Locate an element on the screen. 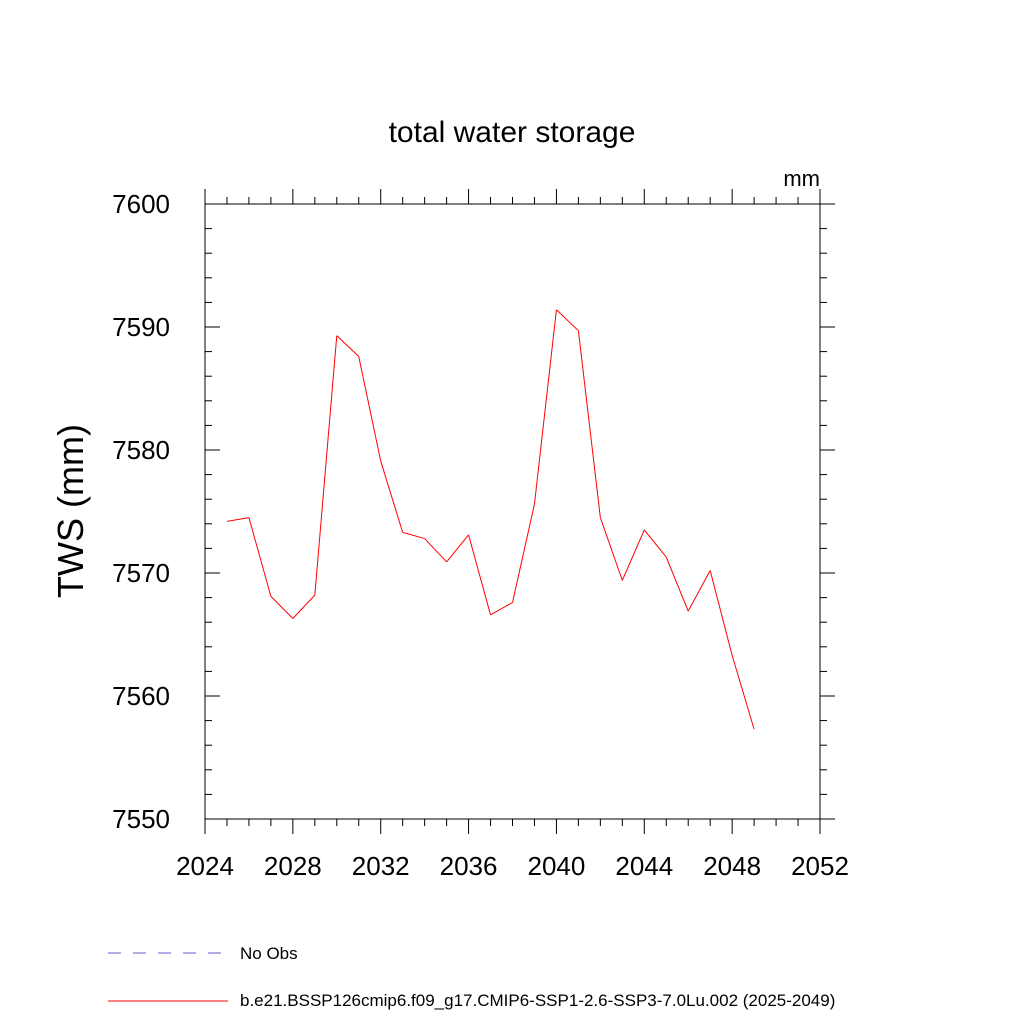 Image resolution: width=1024 pixels, height=1024 pixels. x-tick-label: 2036 is located at coordinates (469, 866).